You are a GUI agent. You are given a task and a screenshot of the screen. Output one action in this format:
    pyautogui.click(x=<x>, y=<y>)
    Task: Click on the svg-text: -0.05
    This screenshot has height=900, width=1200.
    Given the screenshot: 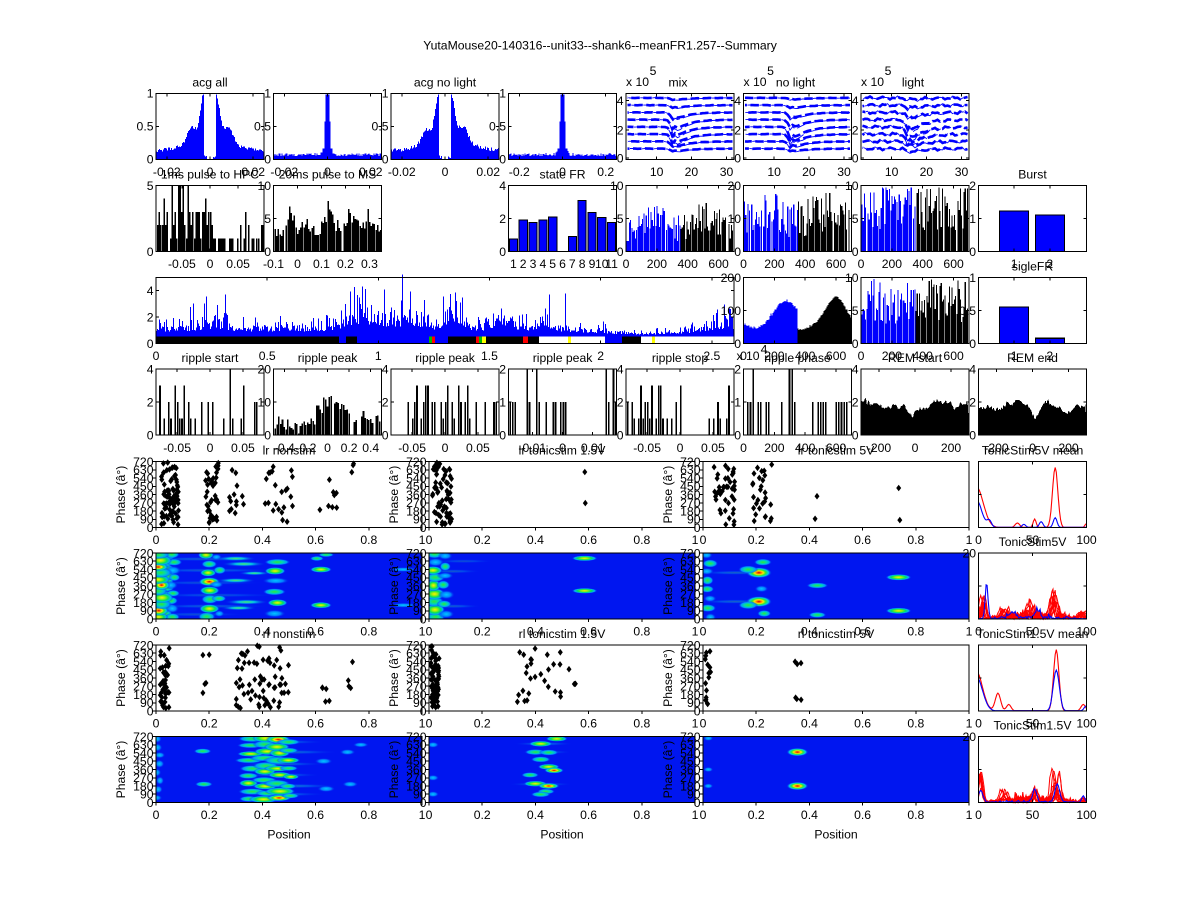 What is the action you would take?
    pyautogui.click(x=182, y=264)
    